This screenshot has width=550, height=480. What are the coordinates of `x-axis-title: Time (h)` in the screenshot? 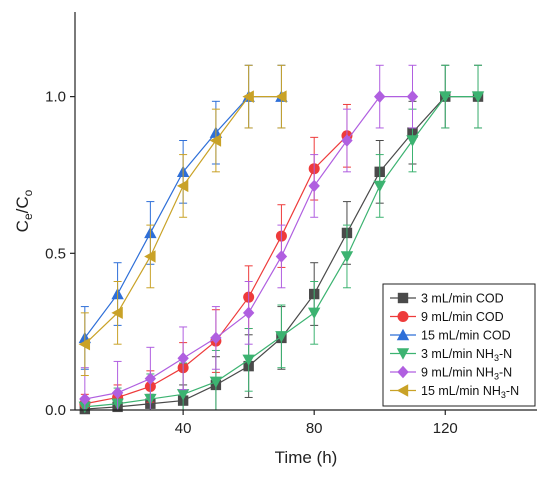 It's located at (306, 457).